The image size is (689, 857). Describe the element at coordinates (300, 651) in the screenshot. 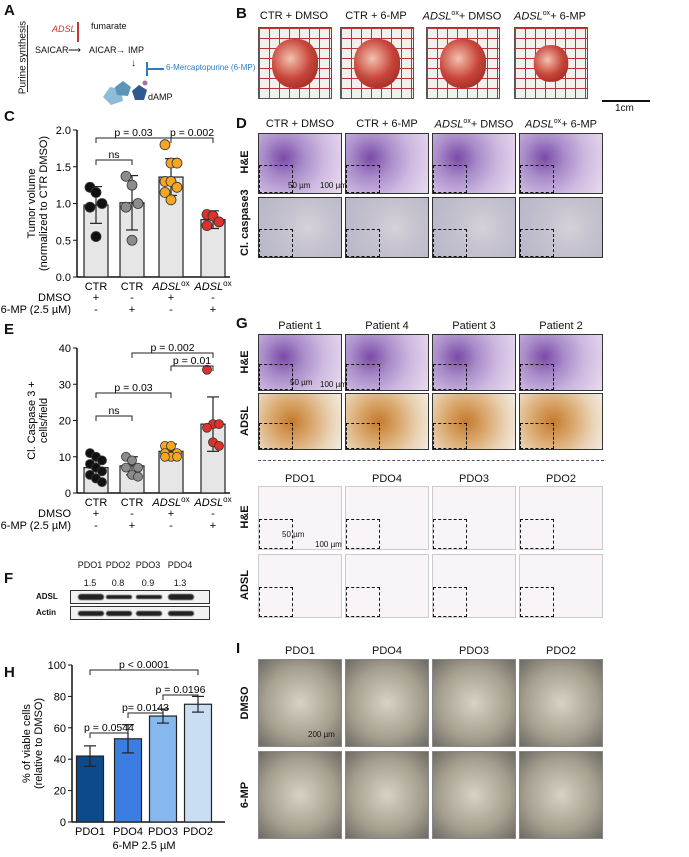

I see `pdo-header: PDO1` at that location.